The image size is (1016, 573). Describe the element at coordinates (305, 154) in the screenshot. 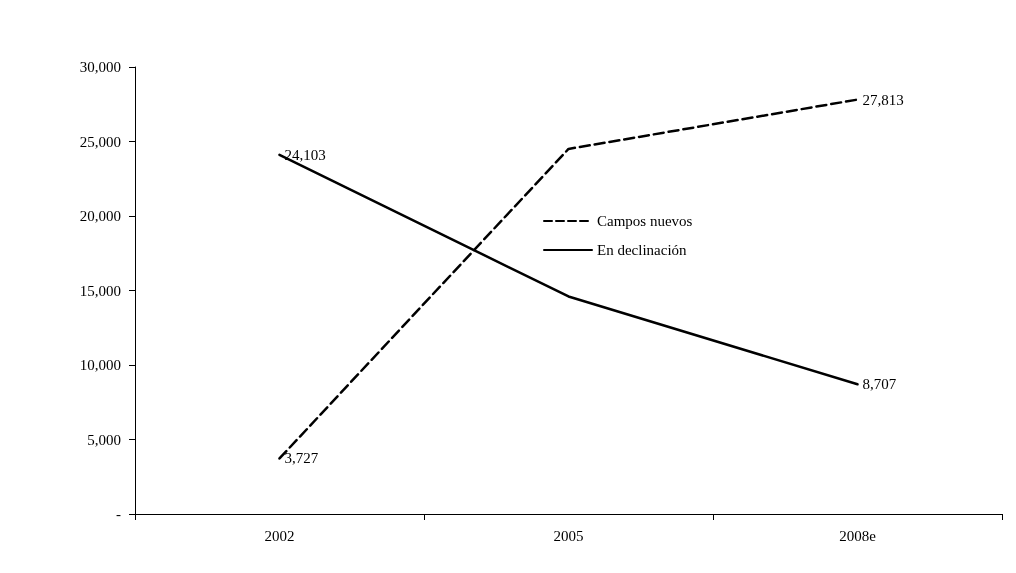

I see `data-label: 24,103` at that location.